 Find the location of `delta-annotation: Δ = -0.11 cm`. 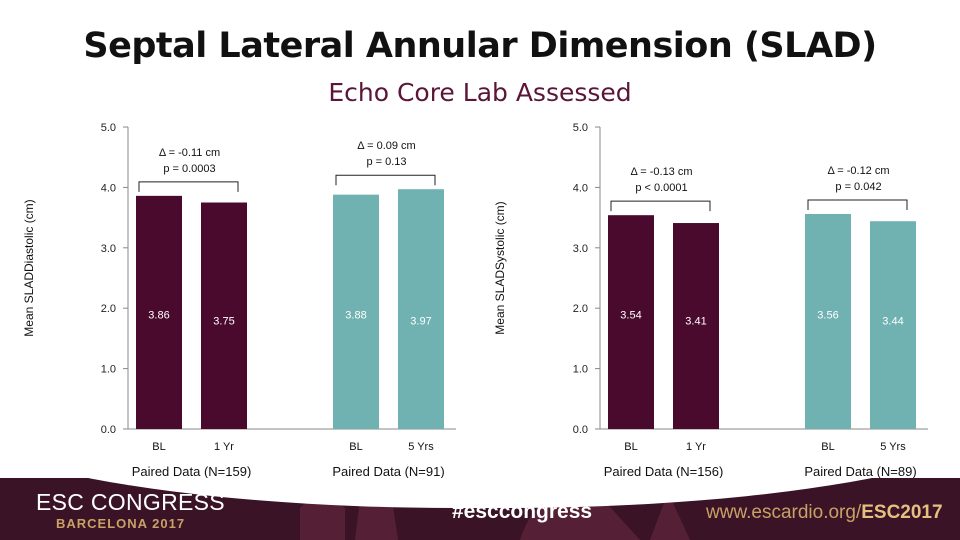

delta-annotation: Δ = -0.11 cm is located at coordinates (189, 153).